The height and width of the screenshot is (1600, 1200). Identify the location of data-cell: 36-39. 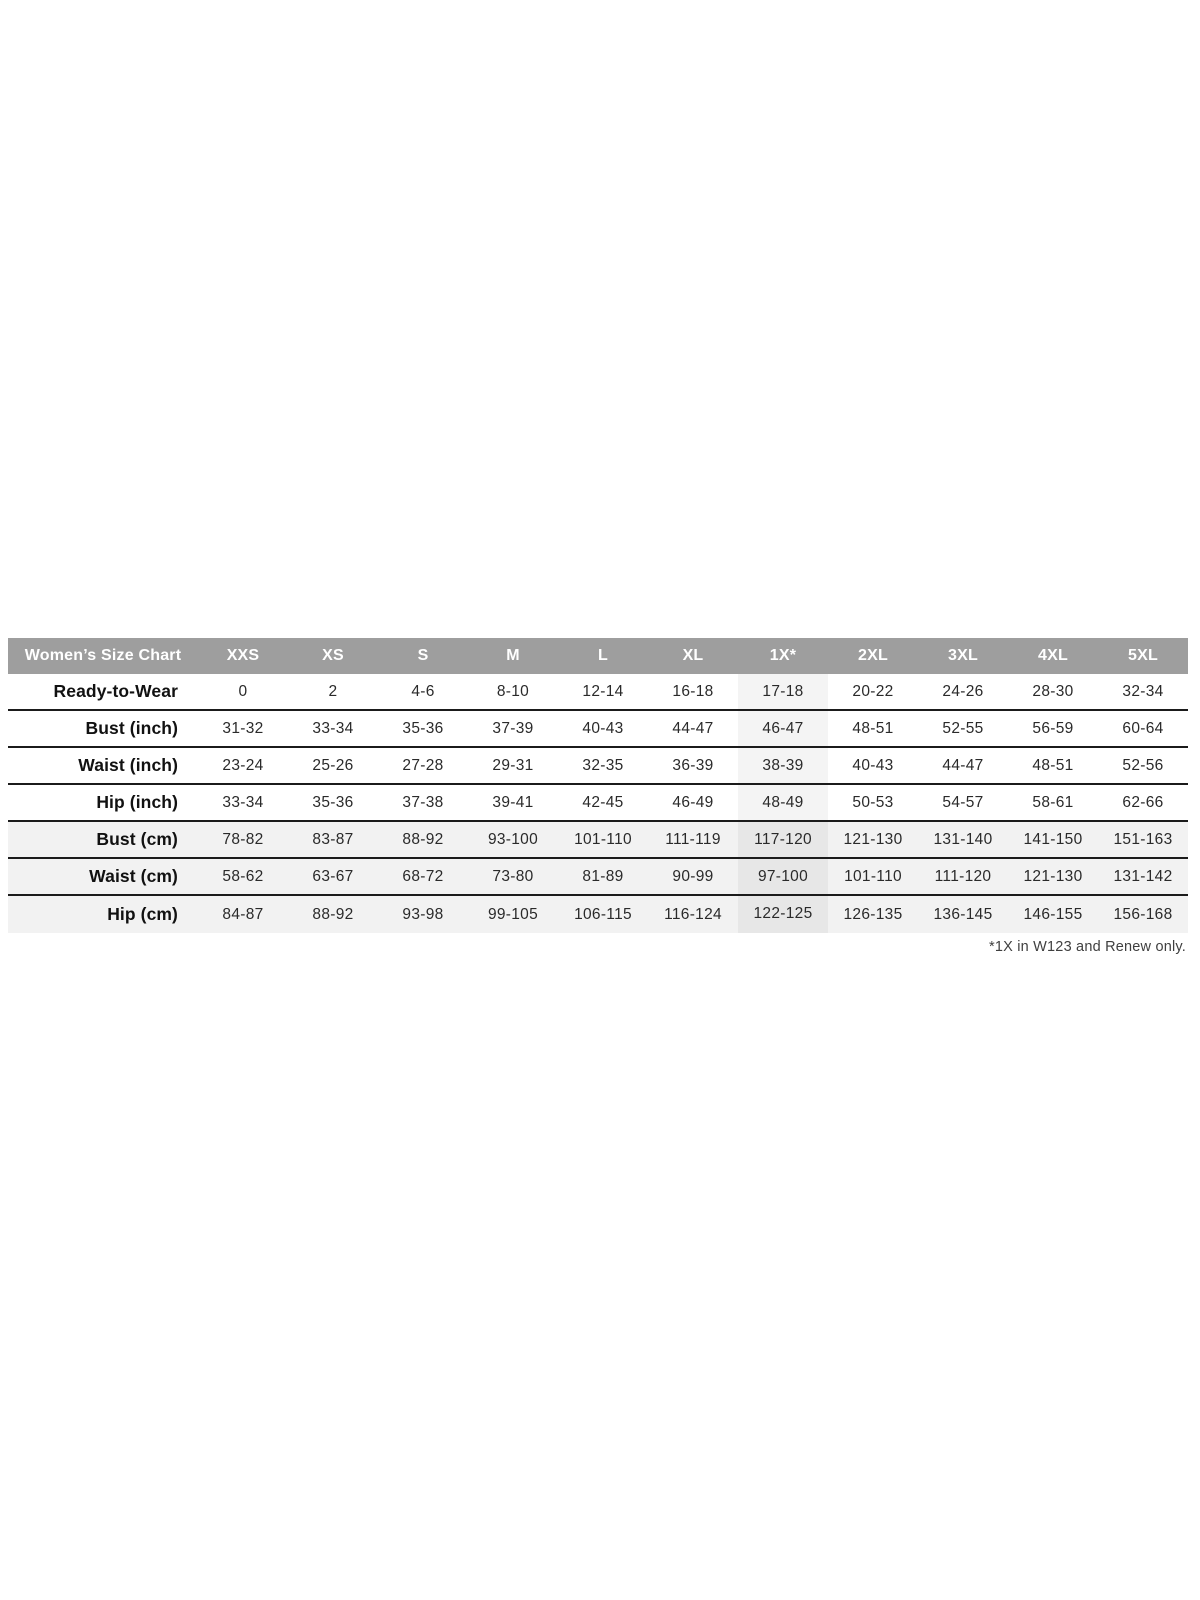
(693, 765).